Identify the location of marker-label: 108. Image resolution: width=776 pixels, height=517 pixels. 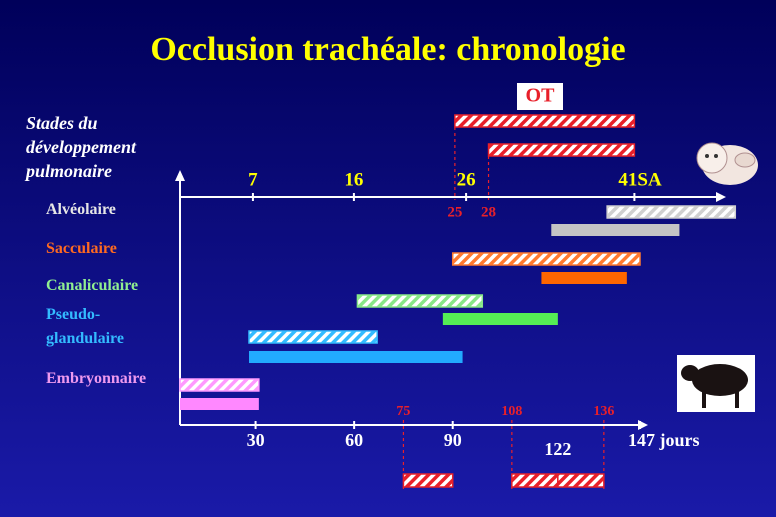
(511, 411).